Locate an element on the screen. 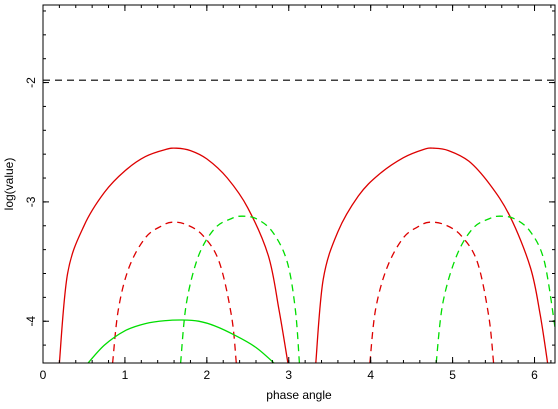 The image size is (558, 409). x-tick-label: 0 is located at coordinates (43, 375).